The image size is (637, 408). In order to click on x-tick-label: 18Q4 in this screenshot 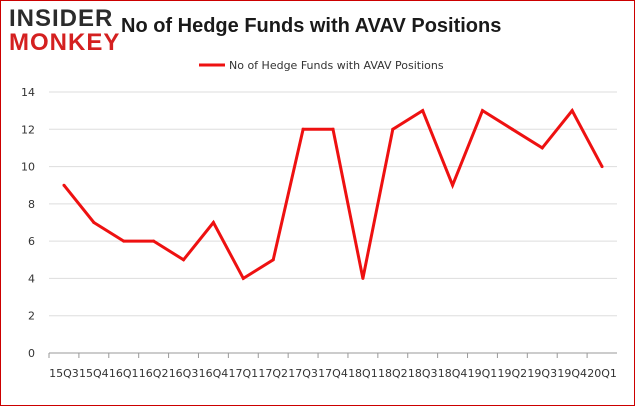, I will do `click(453, 373)`.